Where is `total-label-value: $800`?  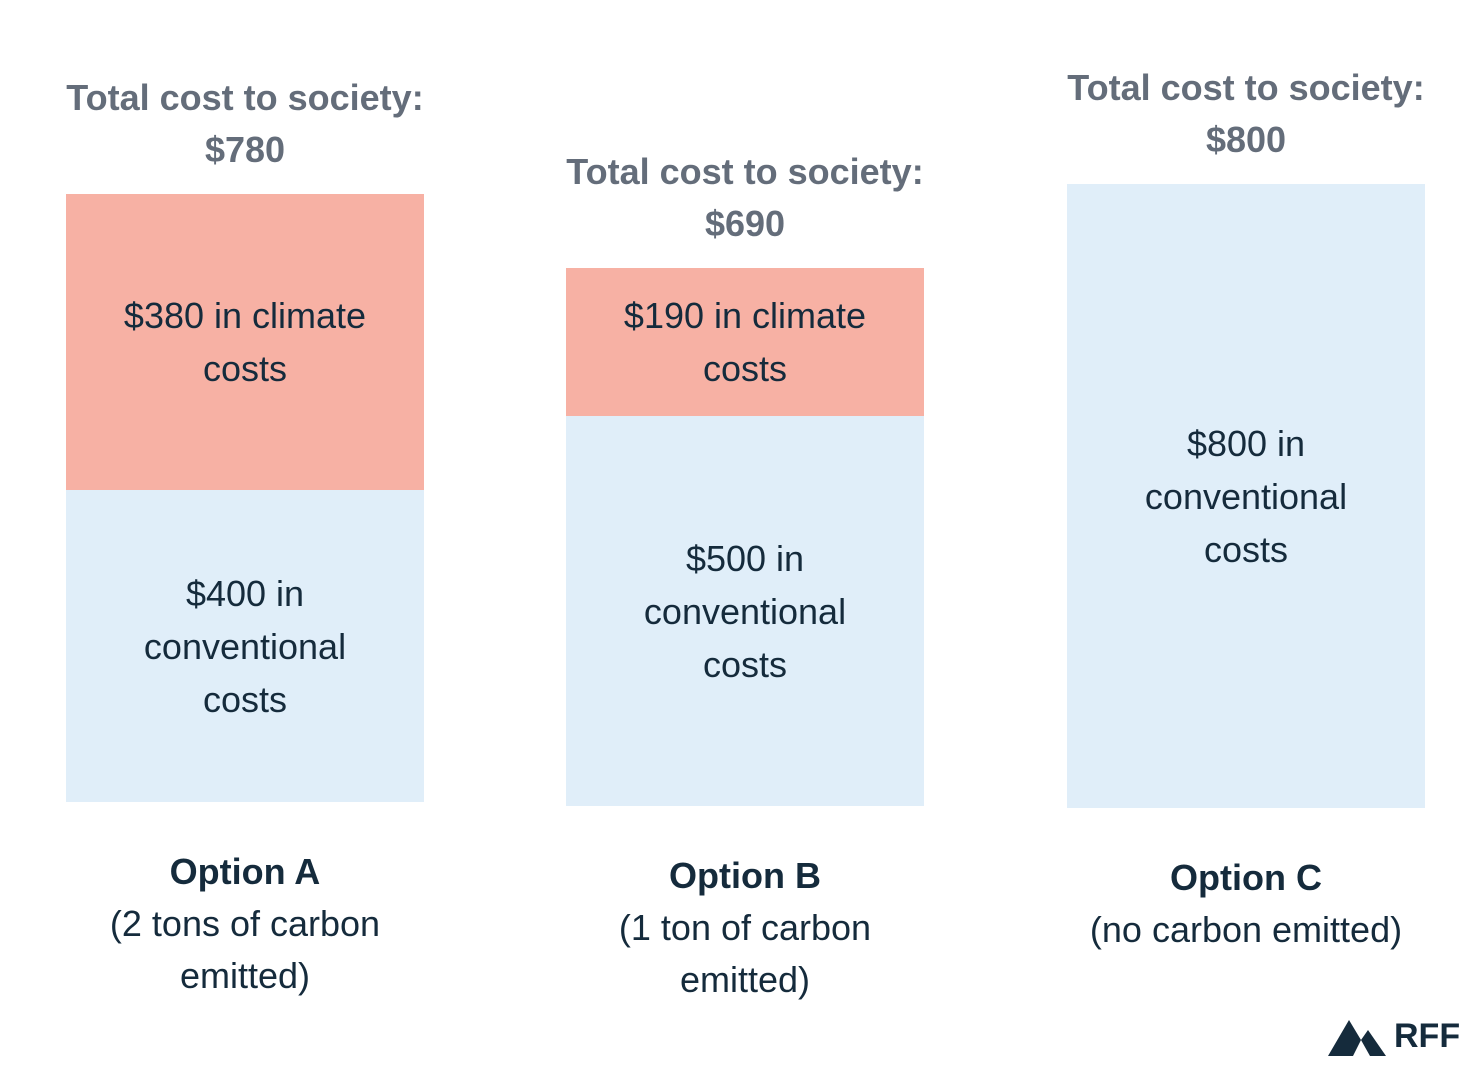
total-label-value: $800 is located at coordinates (1246, 139).